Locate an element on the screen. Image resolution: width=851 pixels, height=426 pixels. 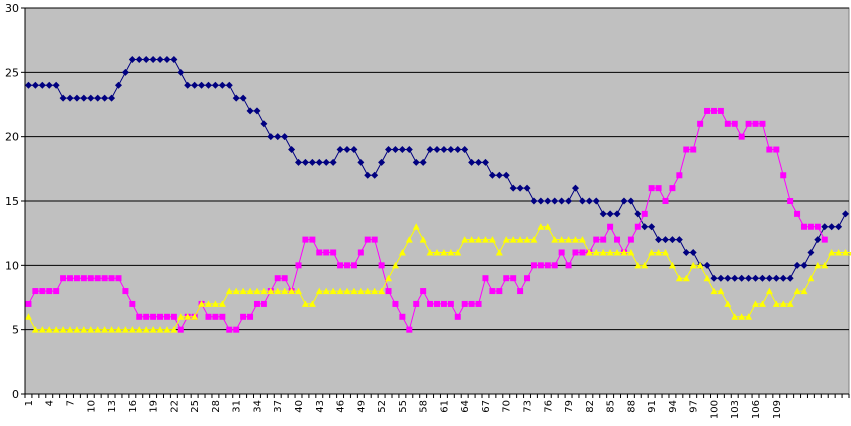
x-tick-label: 28 is located at coordinates (216, 406).